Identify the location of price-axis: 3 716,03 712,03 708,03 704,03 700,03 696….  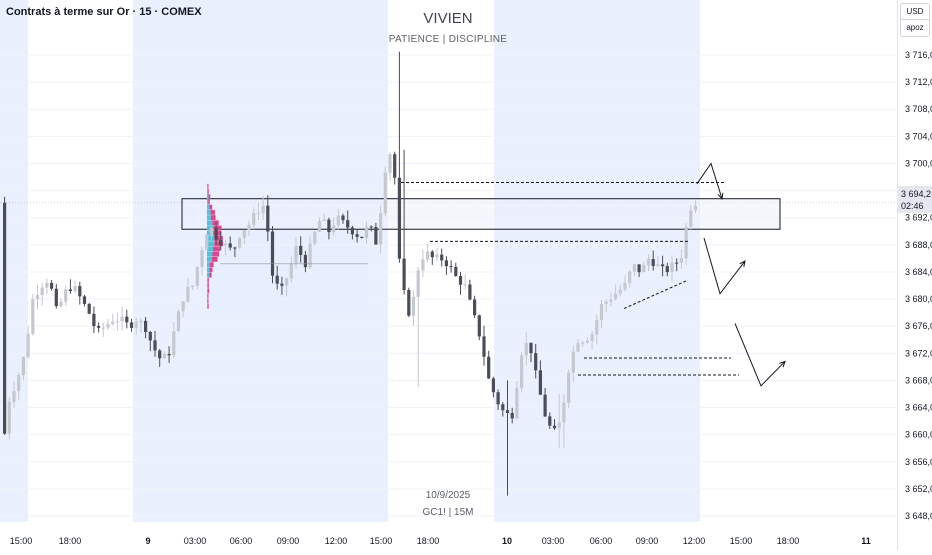
(914, 275).